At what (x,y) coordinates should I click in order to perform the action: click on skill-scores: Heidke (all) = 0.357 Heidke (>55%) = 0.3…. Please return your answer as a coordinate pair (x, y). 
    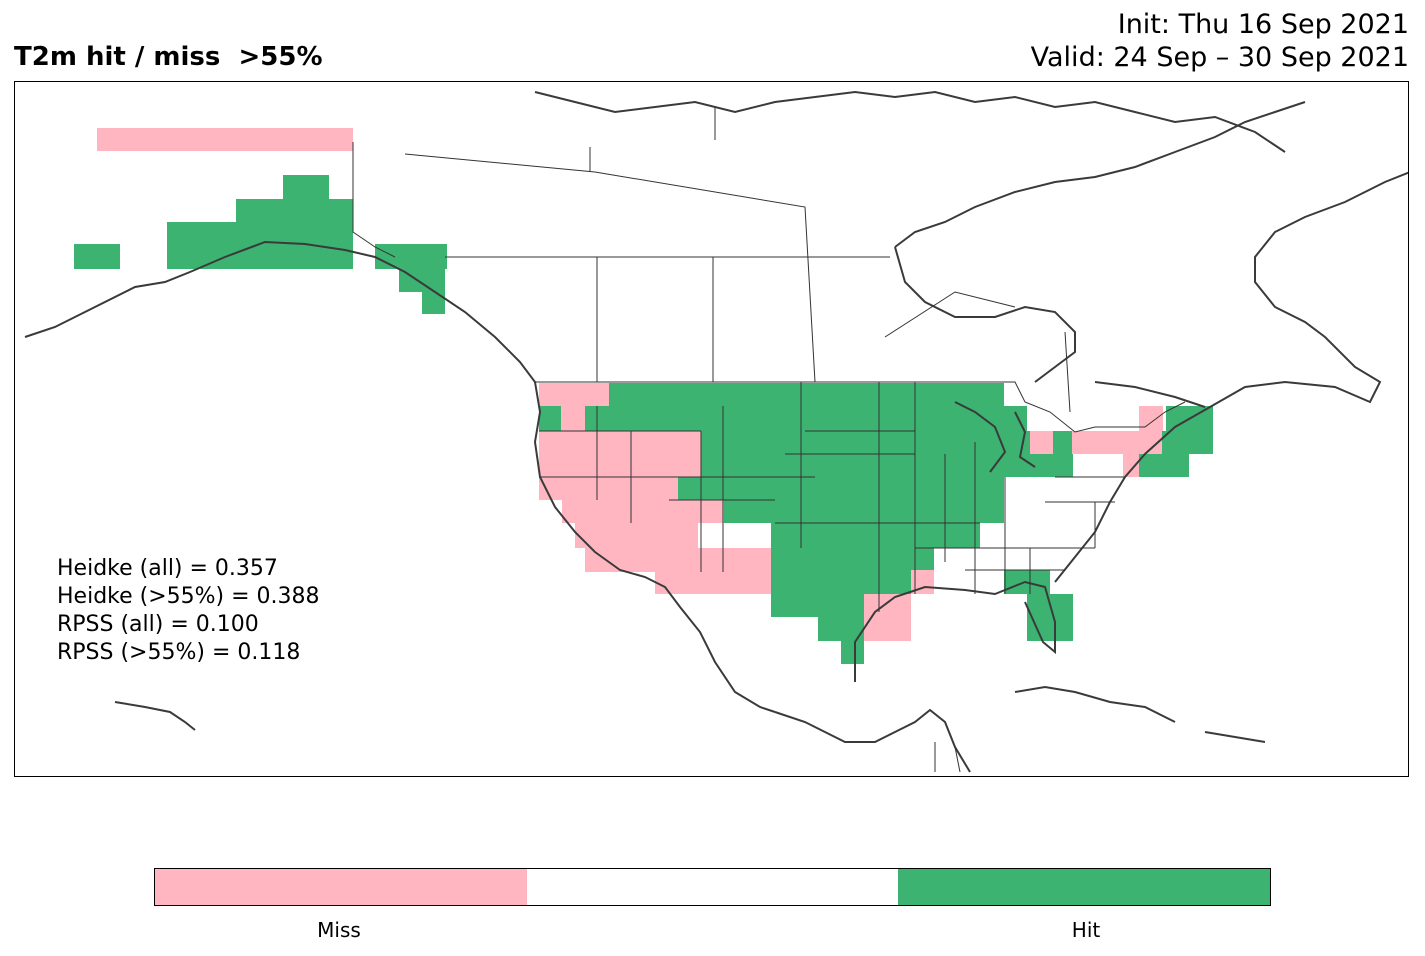
    Looking at the image, I should click on (188, 611).